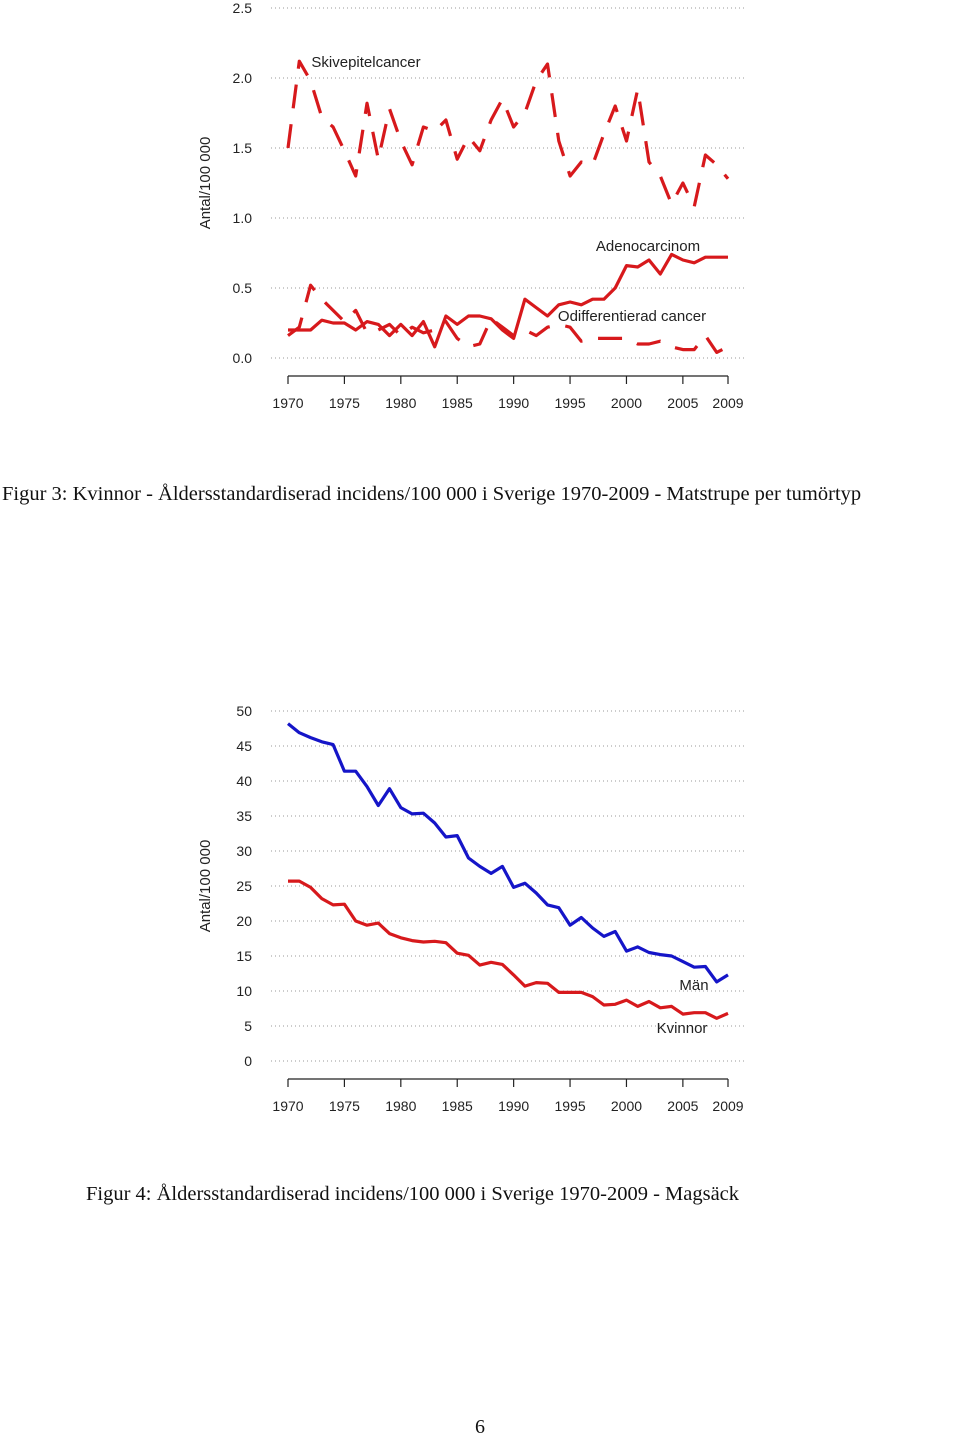 The image size is (960, 1439). I want to click on series-line-odifferentierad-cancer, so click(508, 318).